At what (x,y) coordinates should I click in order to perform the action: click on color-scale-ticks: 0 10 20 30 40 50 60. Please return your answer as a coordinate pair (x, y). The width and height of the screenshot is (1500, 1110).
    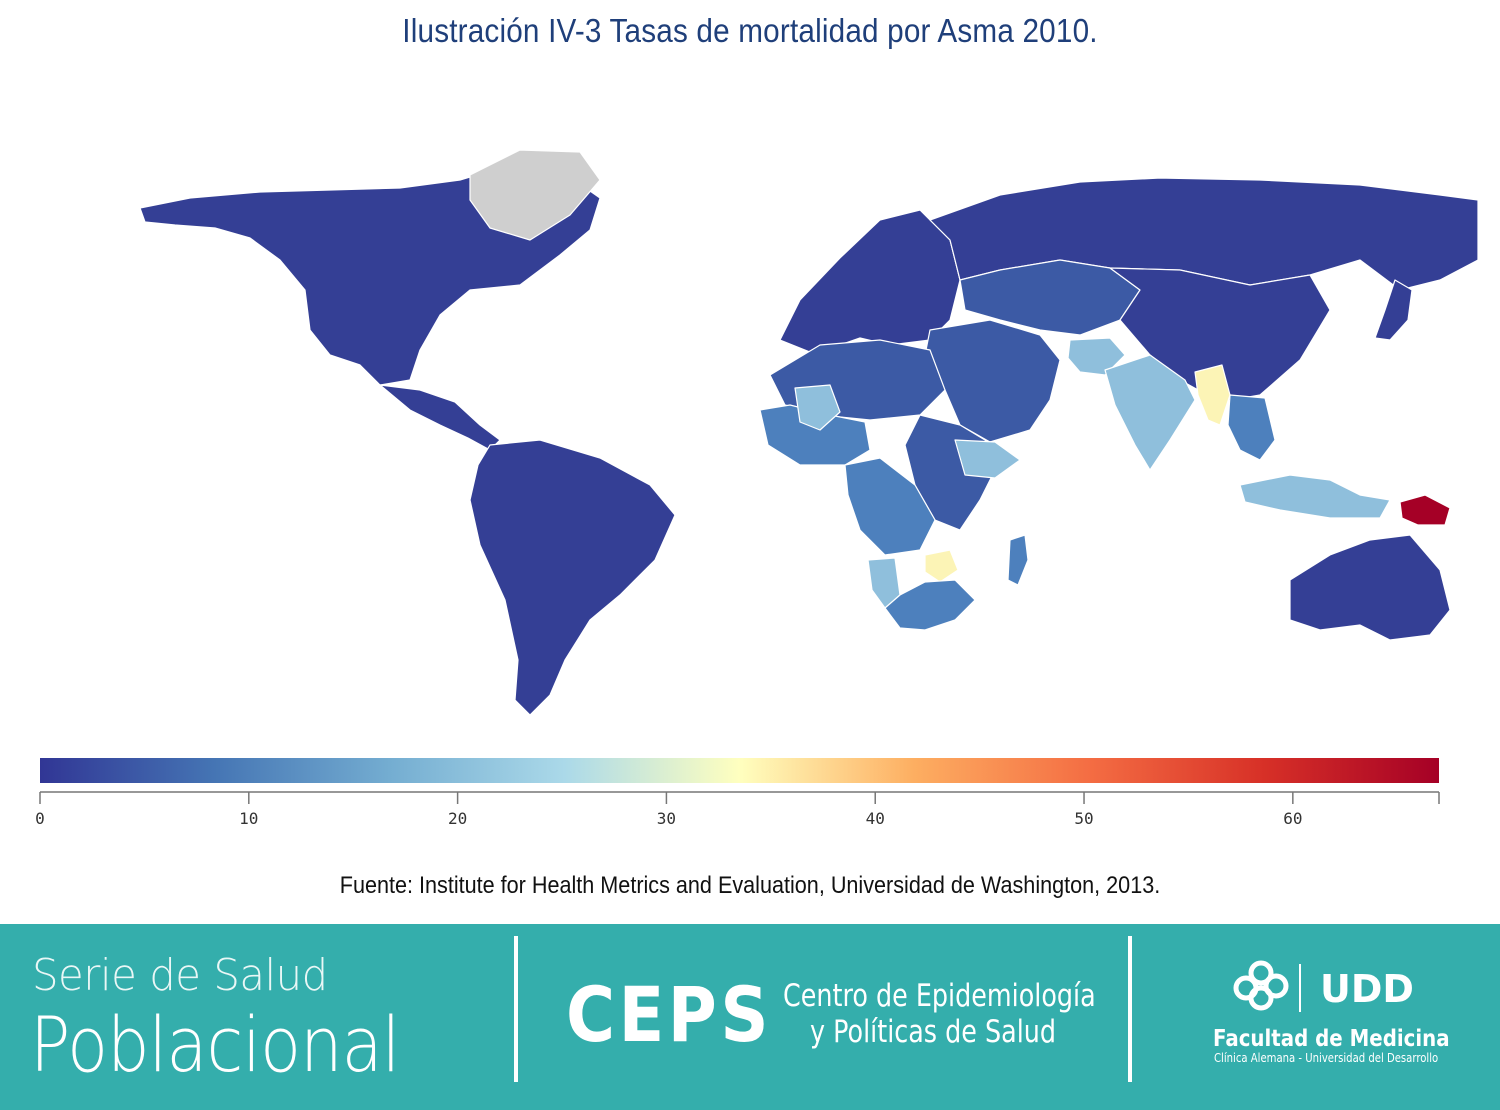
    Looking at the image, I should click on (668, 810).